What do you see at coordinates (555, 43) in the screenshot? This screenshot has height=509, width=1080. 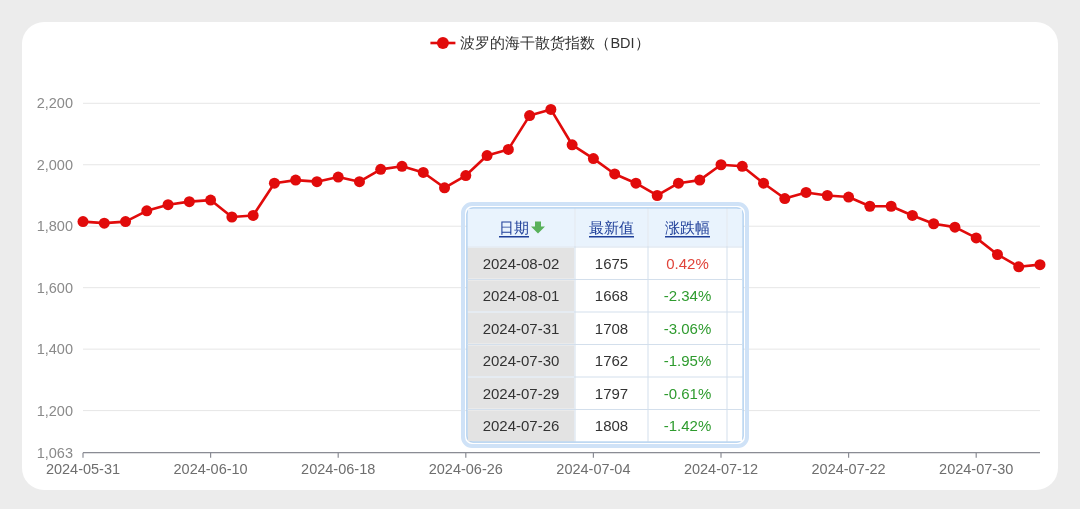 I see `legend-label: 波罗的海干散货指数（BDI）` at bounding box center [555, 43].